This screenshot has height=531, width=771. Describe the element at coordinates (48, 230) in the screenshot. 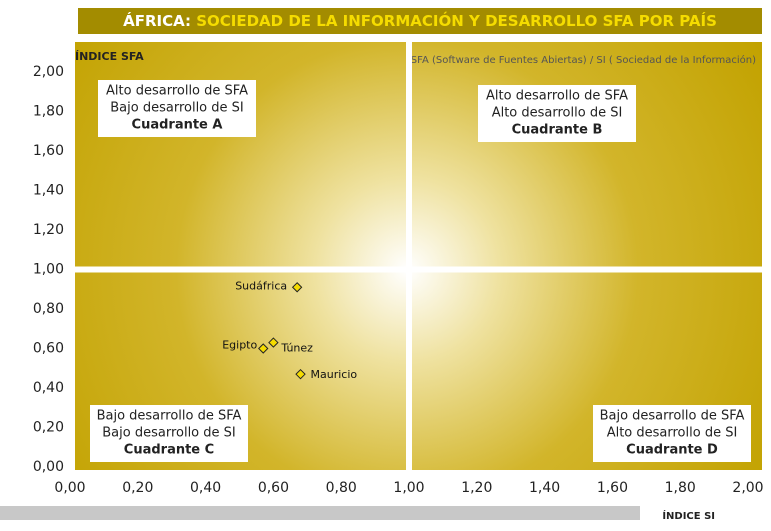

I see `y-tick-label: 1,20` at that location.